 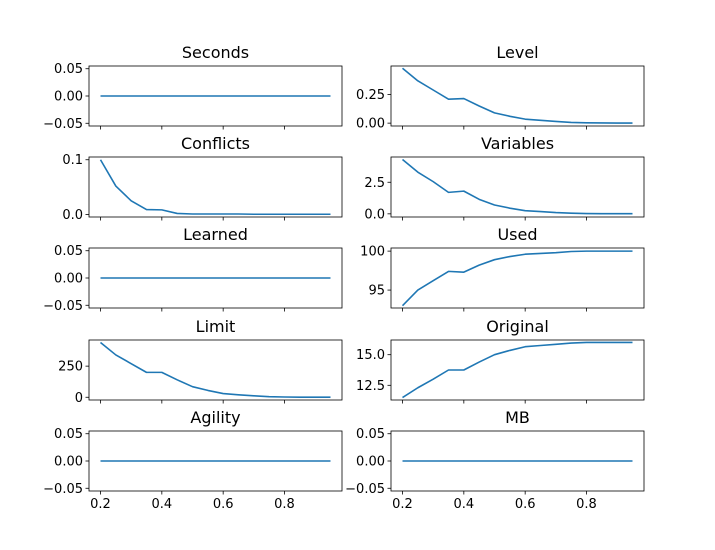 What do you see at coordinates (517, 417) in the screenshot?
I see `subplot-title: MB` at bounding box center [517, 417].